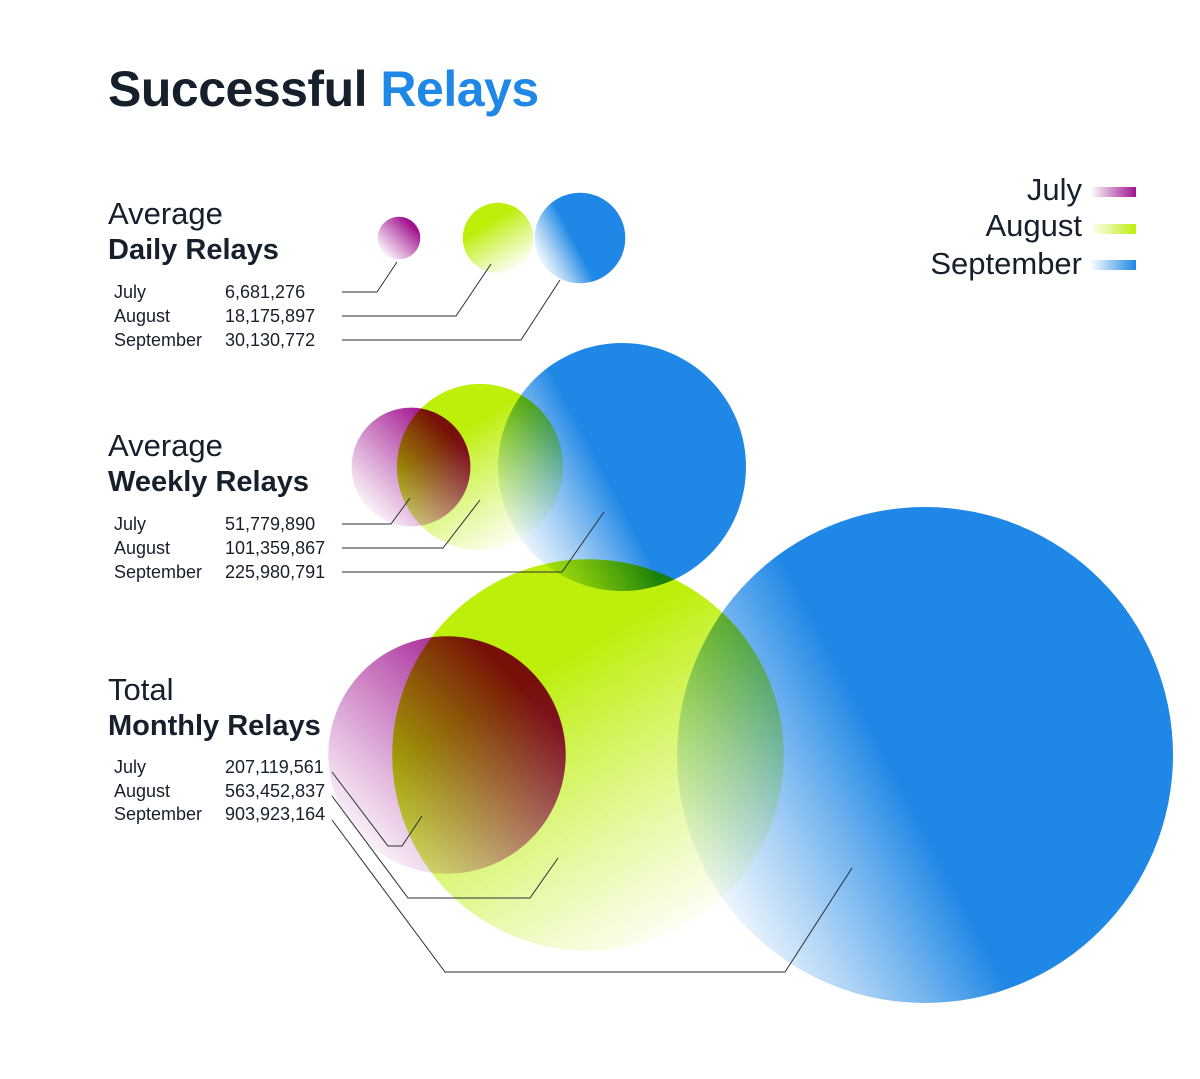 This screenshot has width=1200, height=1079. I want to click on weekly-month-august: August, so click(142, 548).